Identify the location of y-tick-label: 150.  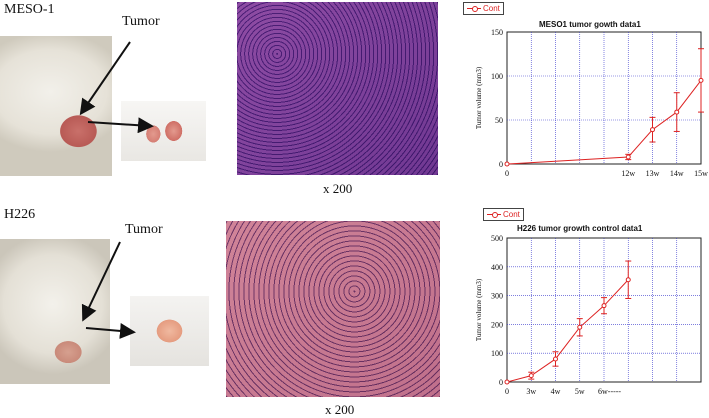
(497, 32).